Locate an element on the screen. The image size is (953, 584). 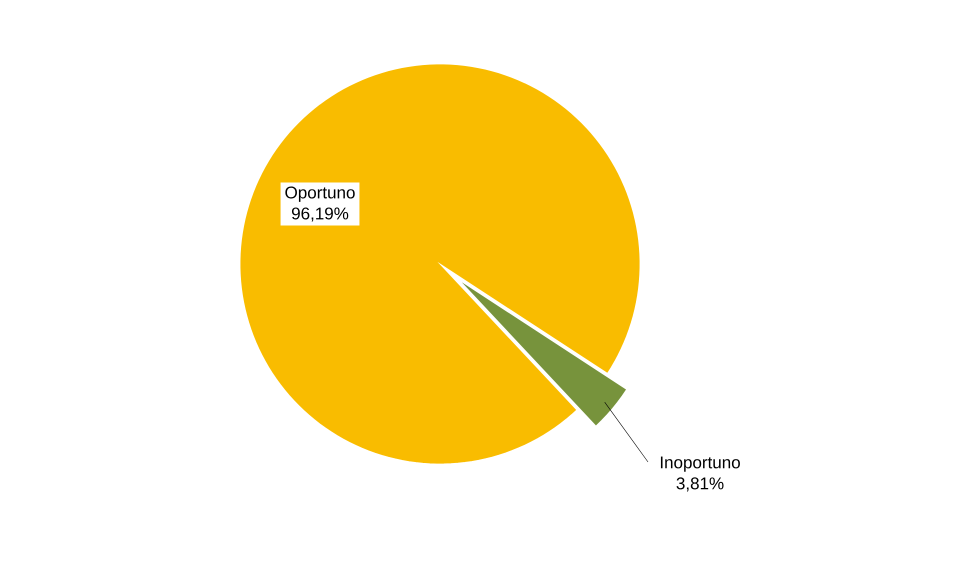
slice-label: Inoportuno is located at coordinates (700, 464).